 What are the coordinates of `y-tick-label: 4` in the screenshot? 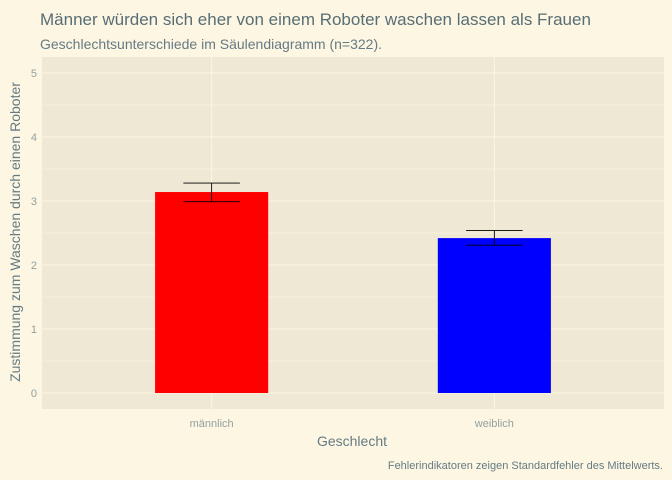 It's located at (34, 138).